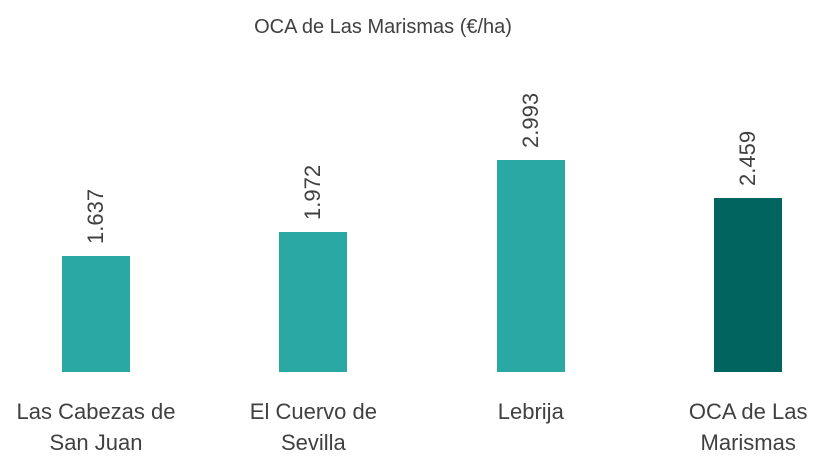  Describe the element at coordinates (748, 427) in the screenshot. I see `x-tick-label: OCA de Las Marismas` at that location.